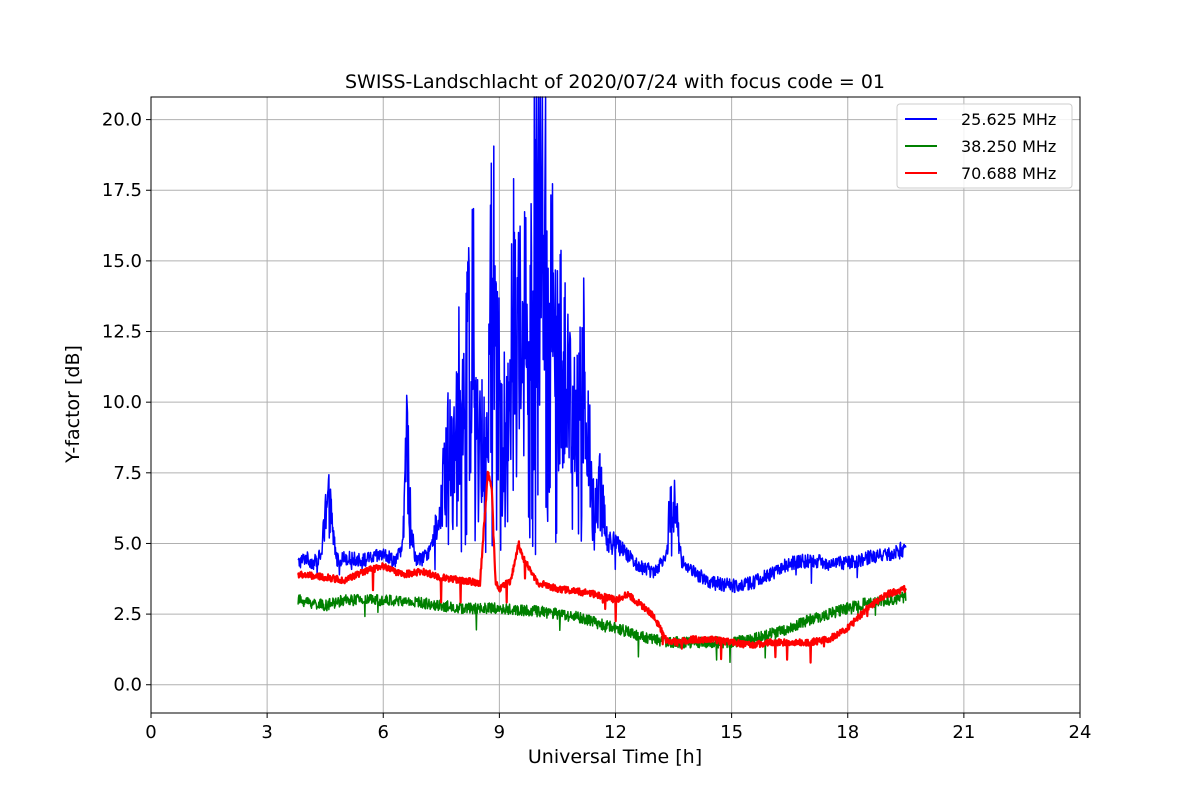 This screenshot has height=800, width=1200. What do you see at coordinates (127, 543) in the screenshot?
I see `y-tick-label: 5.0` at bounding box center [127, 543].